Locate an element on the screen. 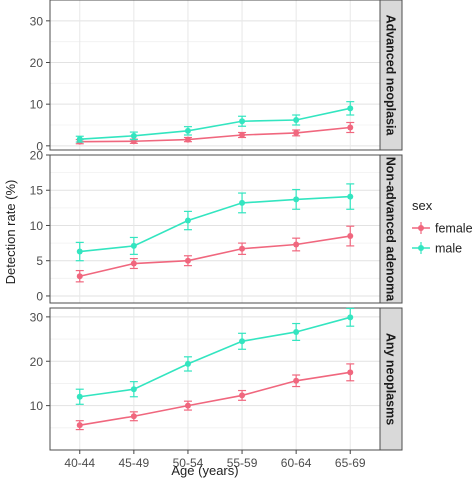  x-tick-label: 60-64 is located at coordinates (296, 463).